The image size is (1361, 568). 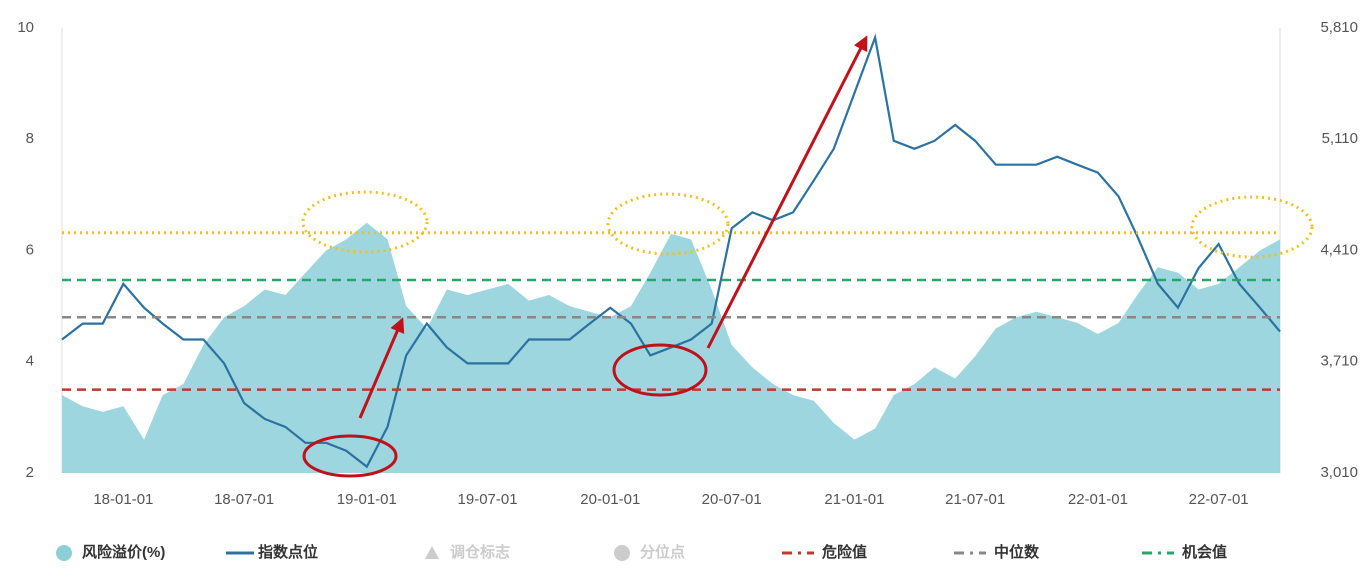 What do you see at coordinates (480, 552) in the screenshot?
I see `legend-label: 调仓标志` at bounding box center [480, 552].